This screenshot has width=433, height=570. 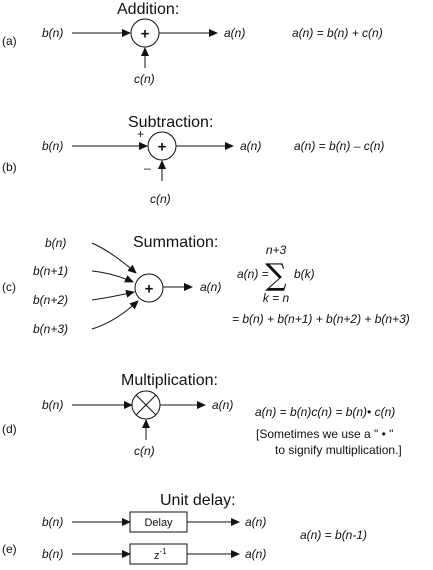 I want to click on summation-input-1-arrow, so click(x=112, y=276).